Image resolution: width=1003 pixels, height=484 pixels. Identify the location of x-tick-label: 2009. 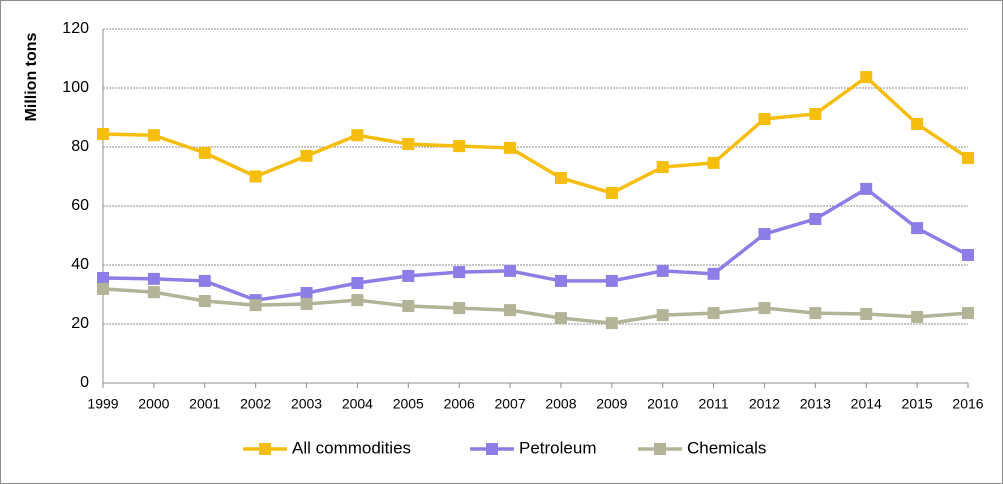
(611, 404).